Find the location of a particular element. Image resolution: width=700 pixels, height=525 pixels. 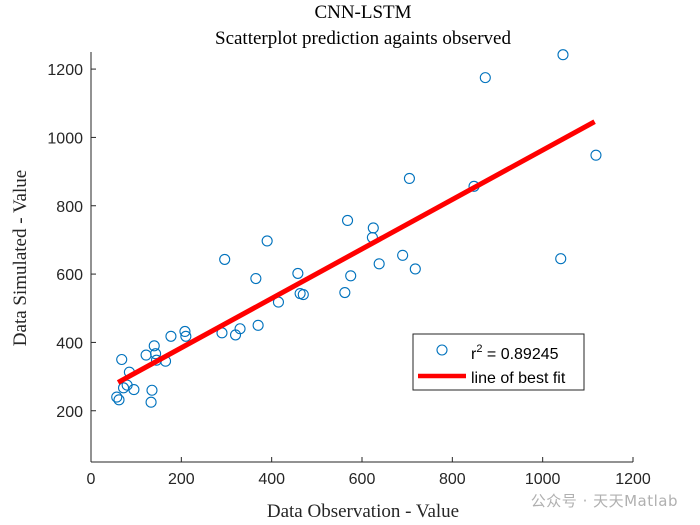

x-tick-label: 1200 is located at coordinates (633, 479).